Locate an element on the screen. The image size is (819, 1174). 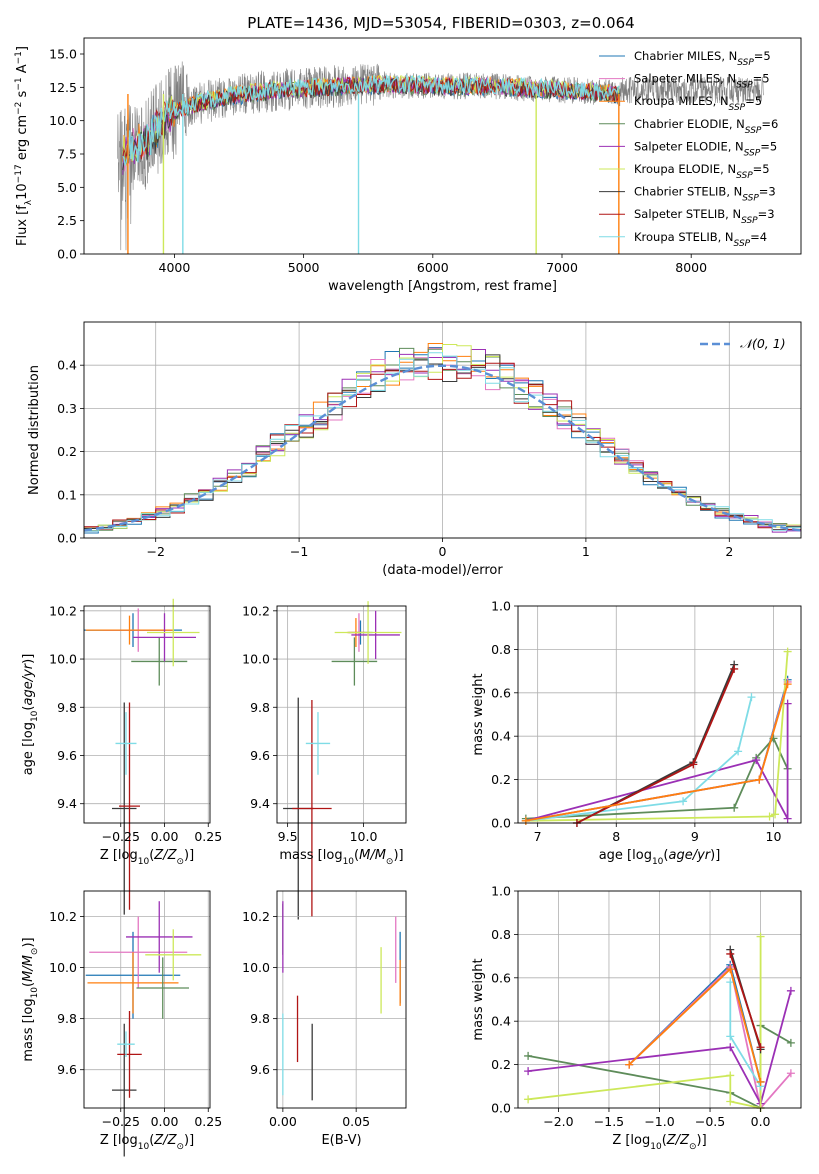
label-part: −2 is located at coordinates (19, 108).